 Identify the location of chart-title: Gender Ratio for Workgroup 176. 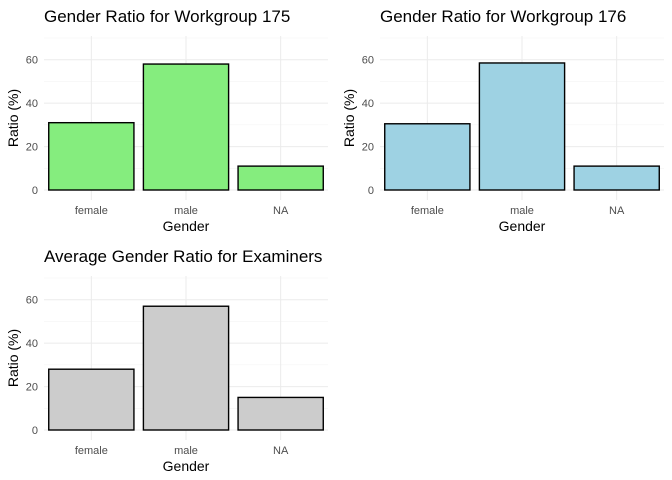
(503, 16).